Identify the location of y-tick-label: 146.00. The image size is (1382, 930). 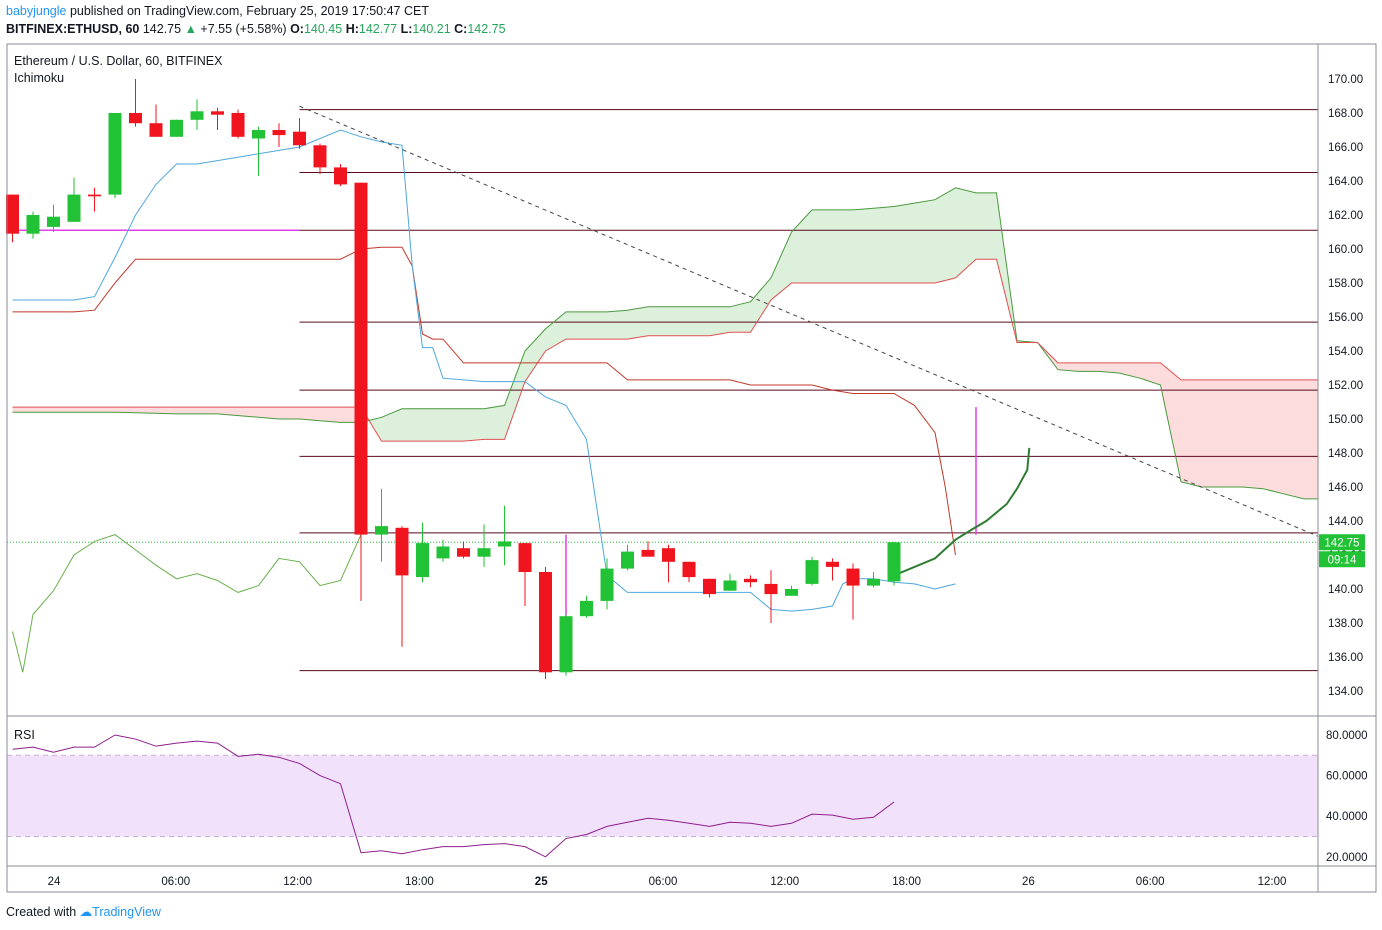
(1345, 488).